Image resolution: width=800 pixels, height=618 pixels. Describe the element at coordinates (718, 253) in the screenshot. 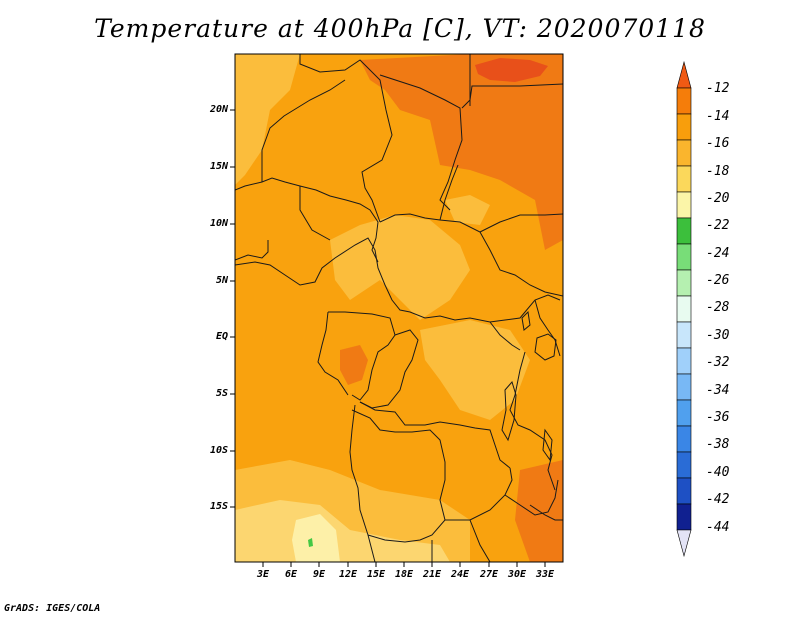

I see `colorbar-label: -24` at that location.